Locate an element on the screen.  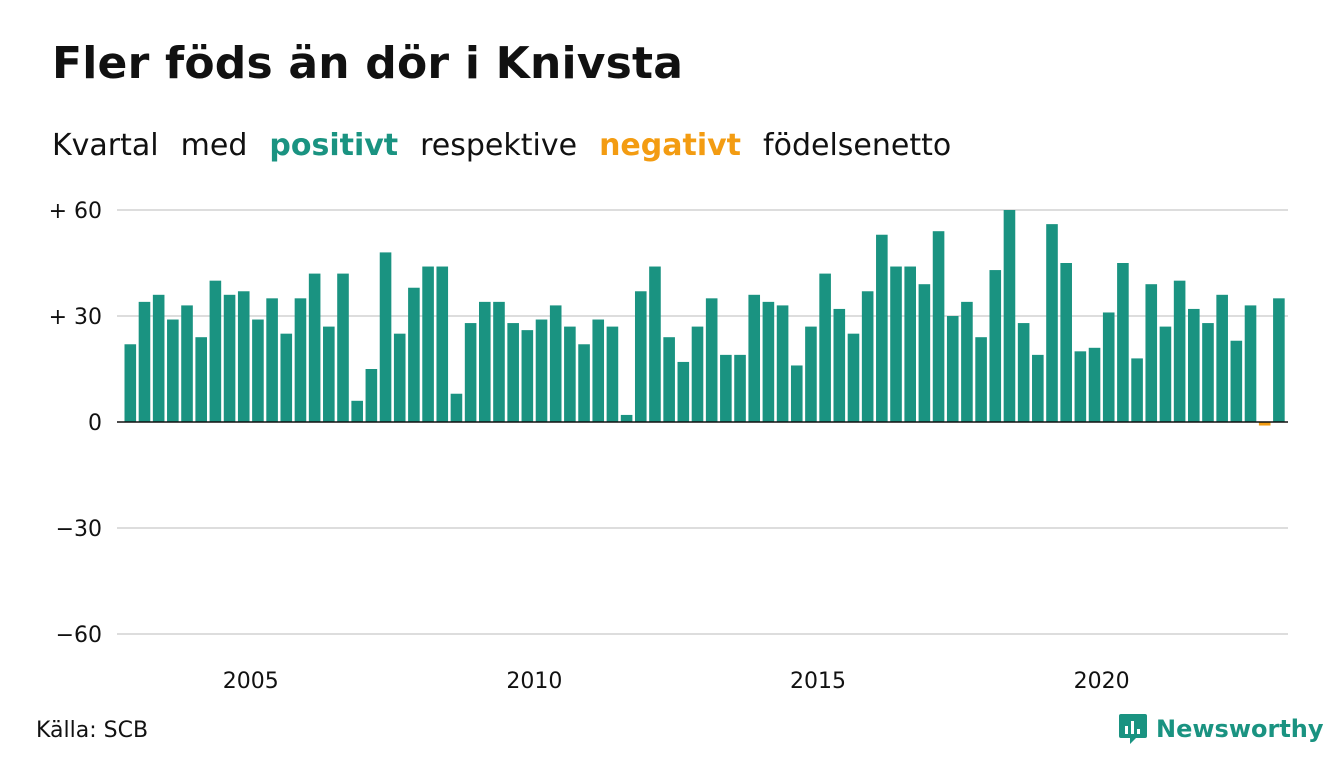
newsworthy-logo-text: Newsworthy is located at coordinates (1240, 729).